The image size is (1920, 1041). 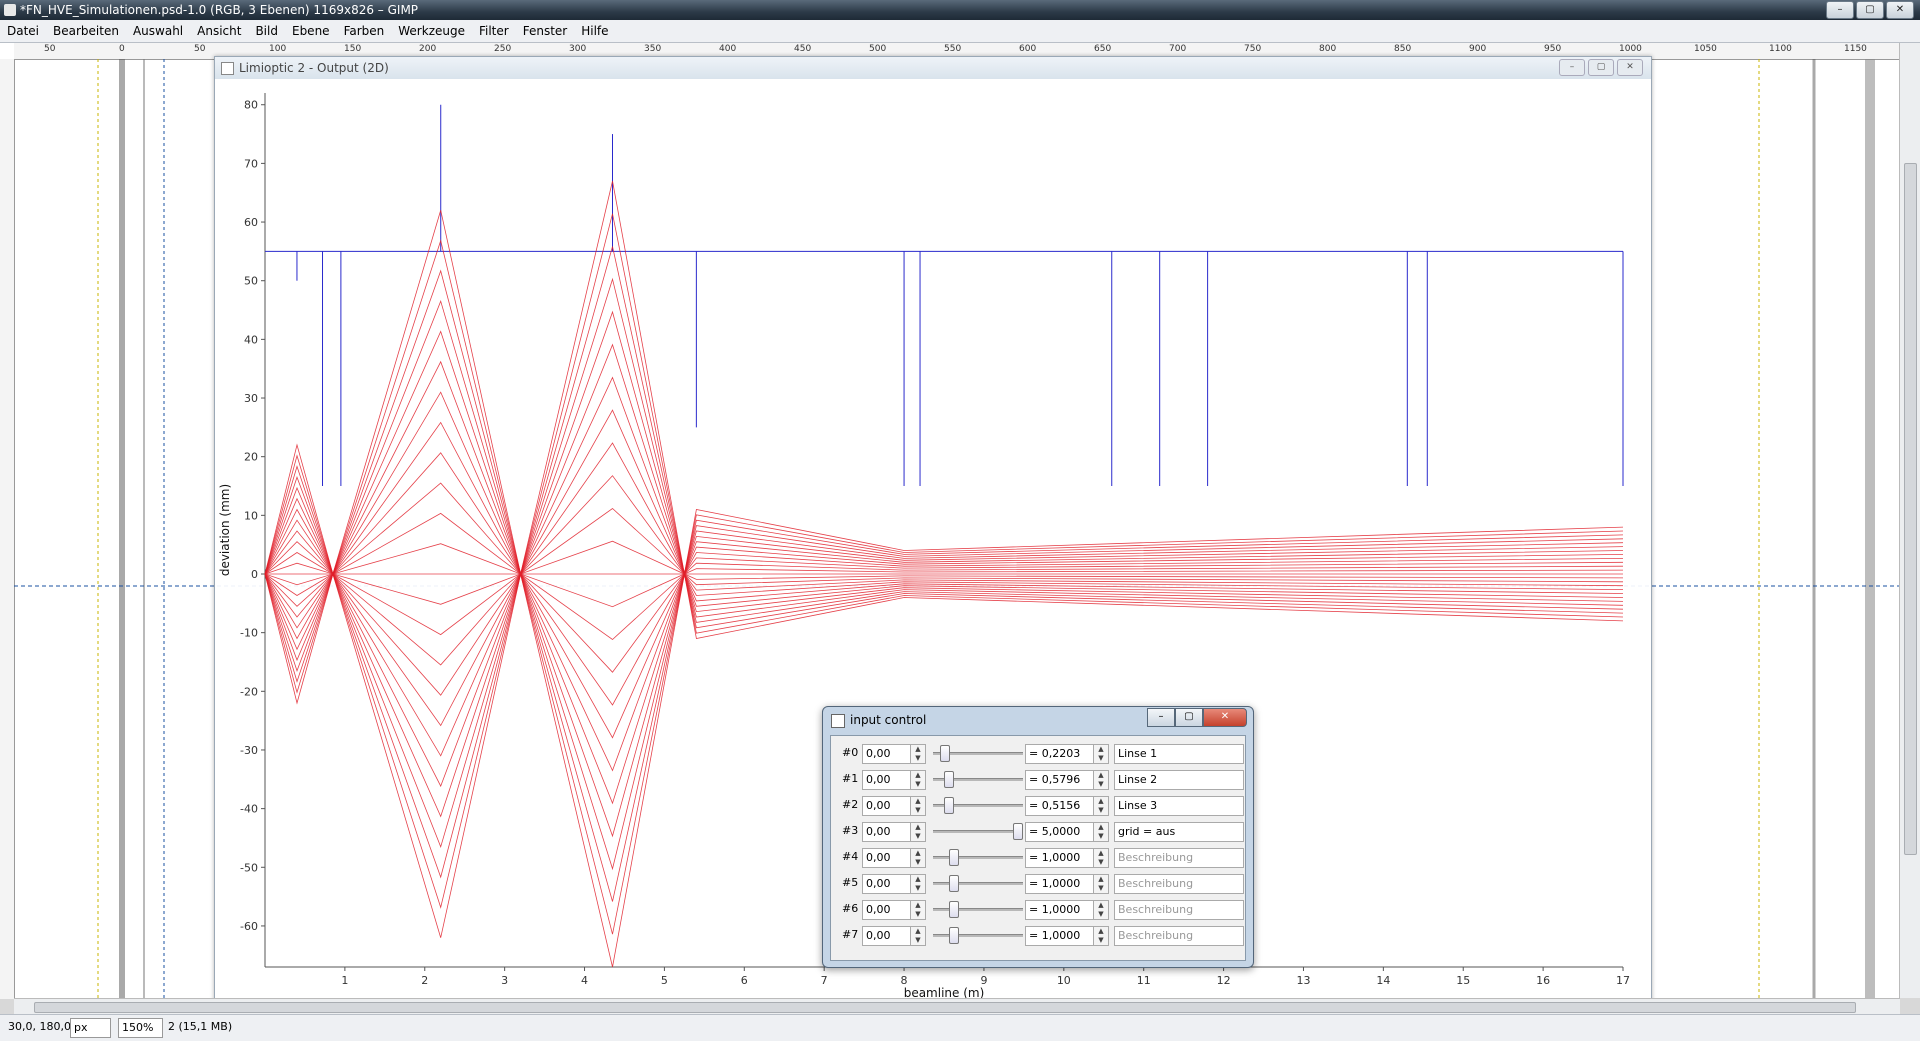 What do you see at coordinates (850, 856) in the screenshot?
I see `parameter-index: #4` at bounding box center [850, 856].